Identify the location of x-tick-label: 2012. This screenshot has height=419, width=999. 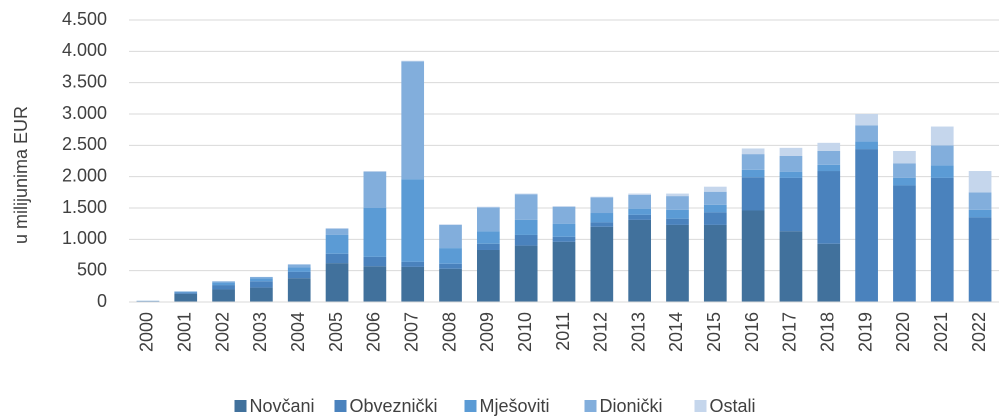
(601, 332).